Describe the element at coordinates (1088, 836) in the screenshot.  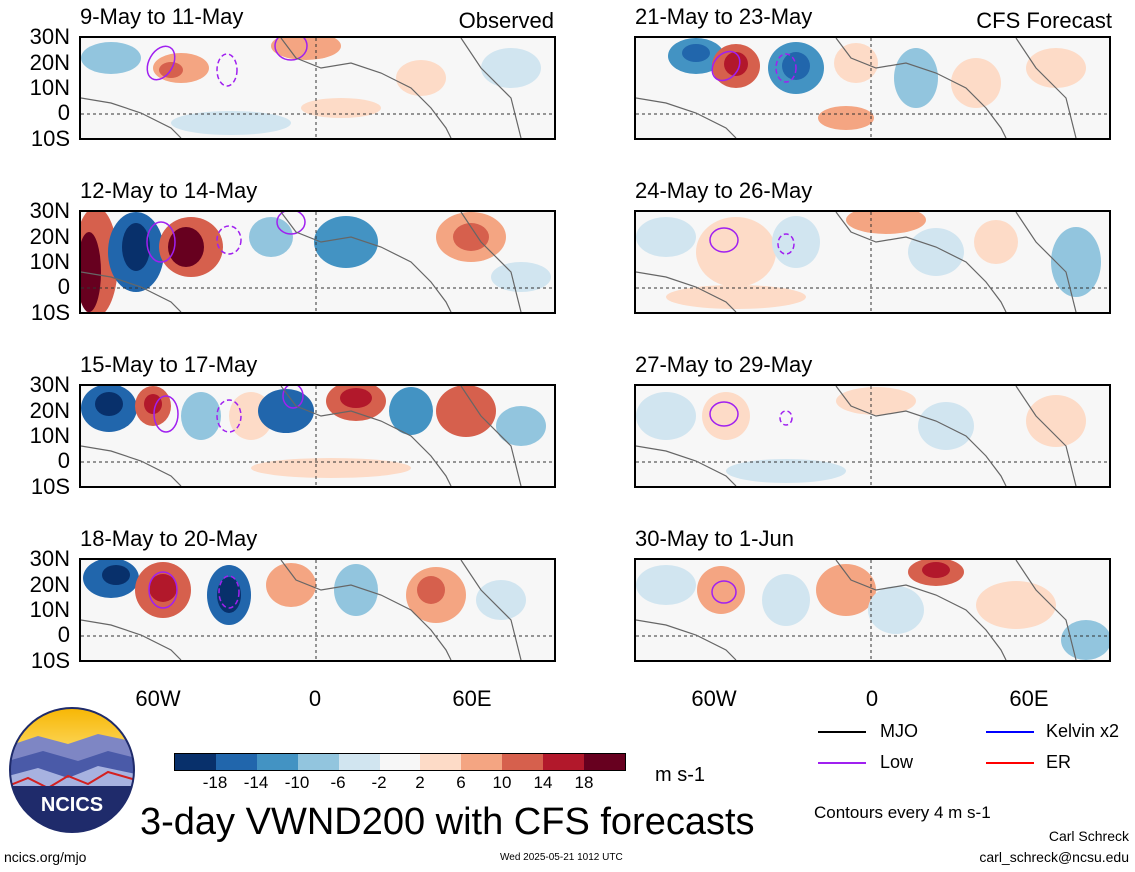
I see `author: Carl Schreck` at that location.